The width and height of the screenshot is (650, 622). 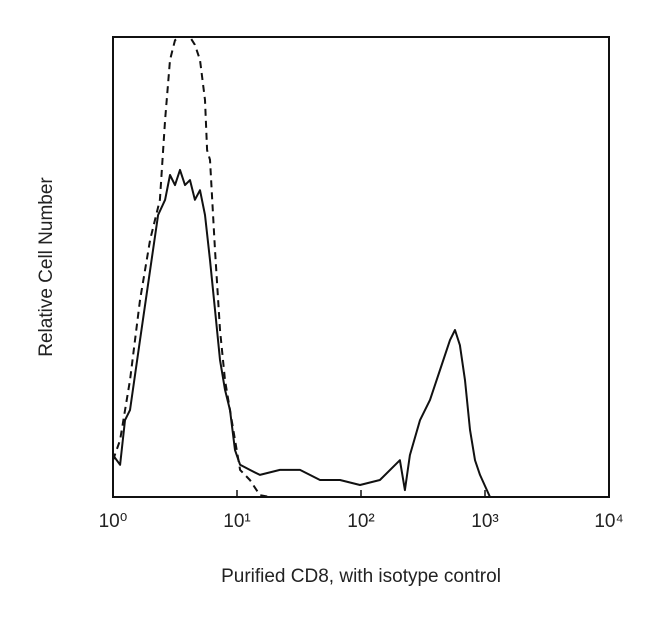 What do you see at coordinates (361, 576) in the screenshot?
I see `x-axis-label: Purified CD8, with isotype control` at bounding box center [361, 576].